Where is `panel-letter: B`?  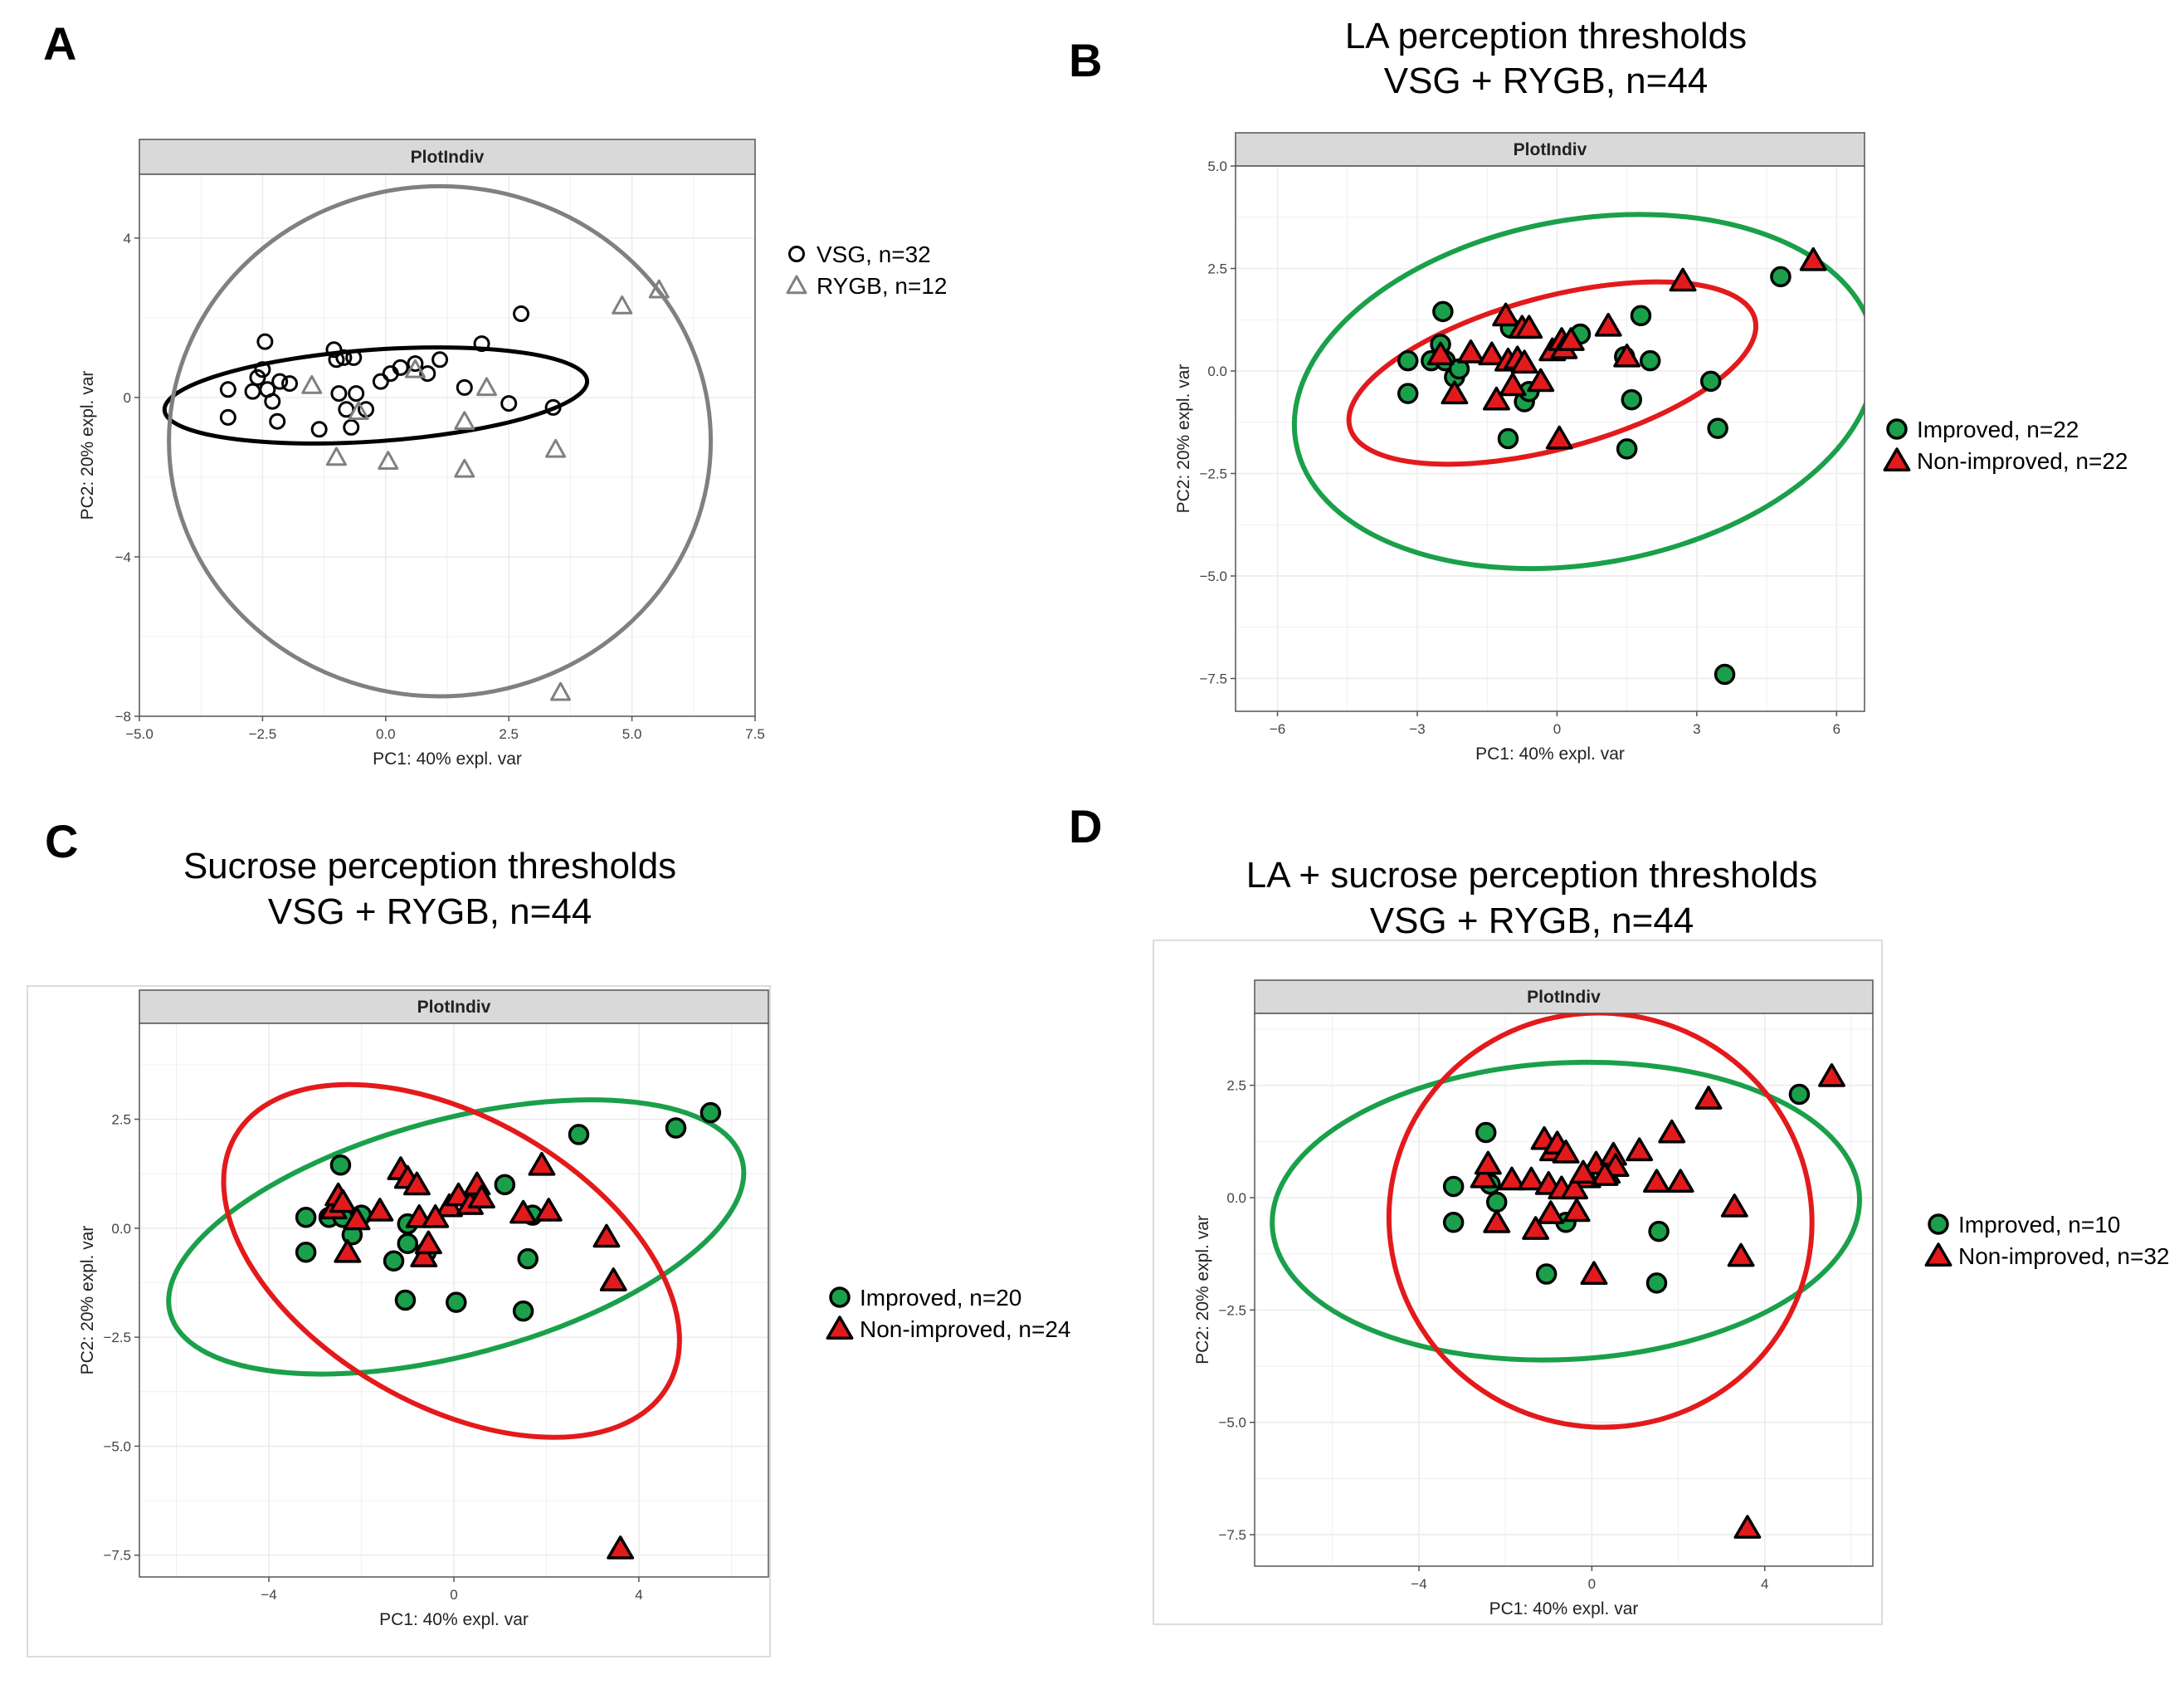 panel-letter: B is located at coordinates (1085, 60).